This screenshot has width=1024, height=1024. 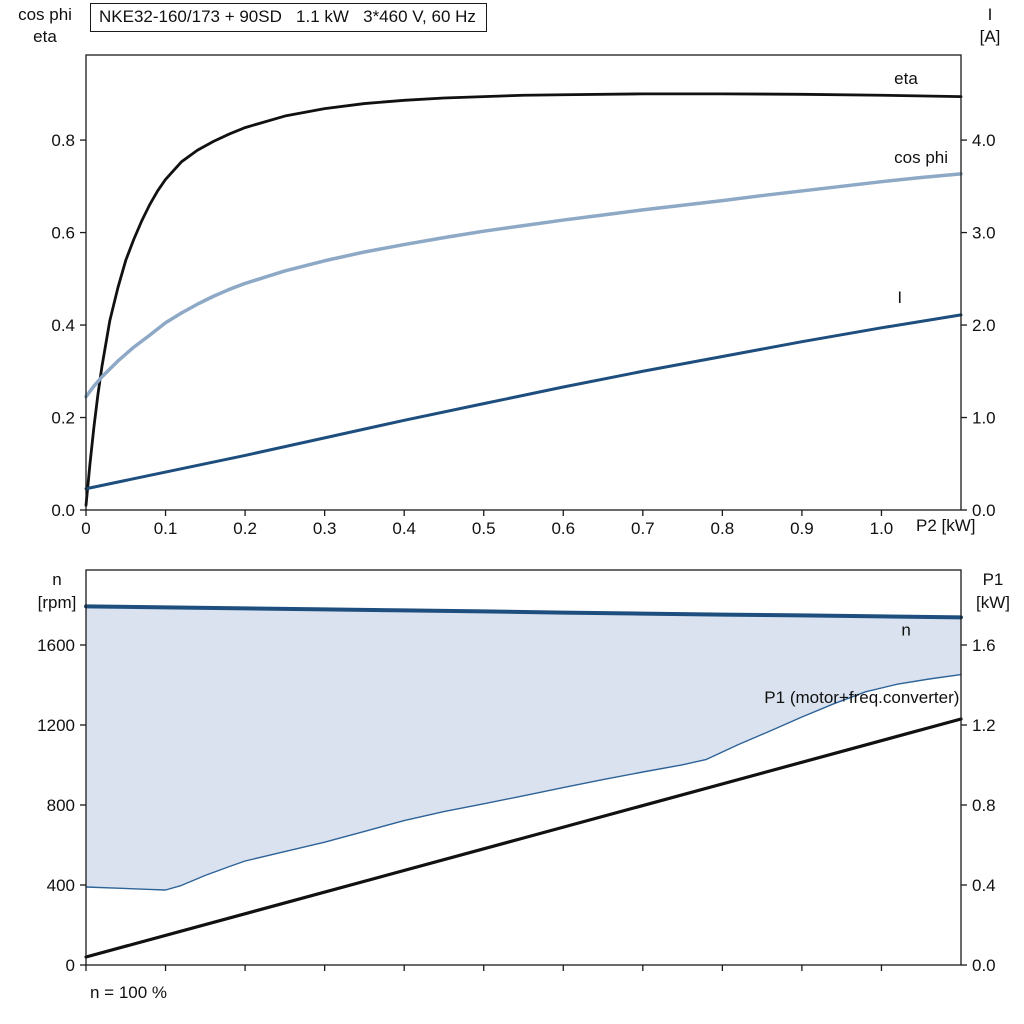 I want to click on annotation-current-label: I, so click(x=899, y=297).